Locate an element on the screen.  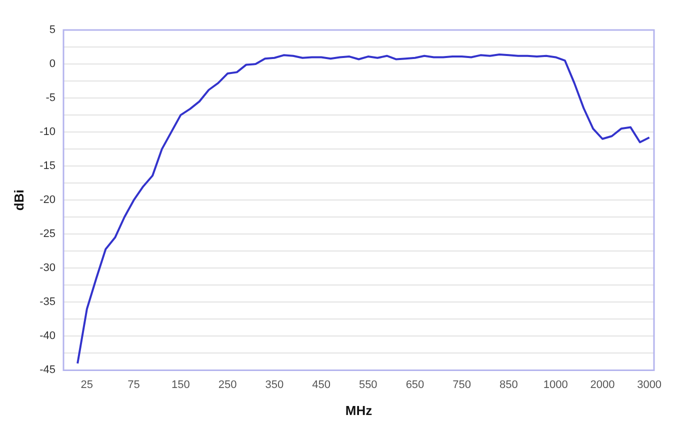
y-tick-label: -10 is located at coordinates (48, 132).